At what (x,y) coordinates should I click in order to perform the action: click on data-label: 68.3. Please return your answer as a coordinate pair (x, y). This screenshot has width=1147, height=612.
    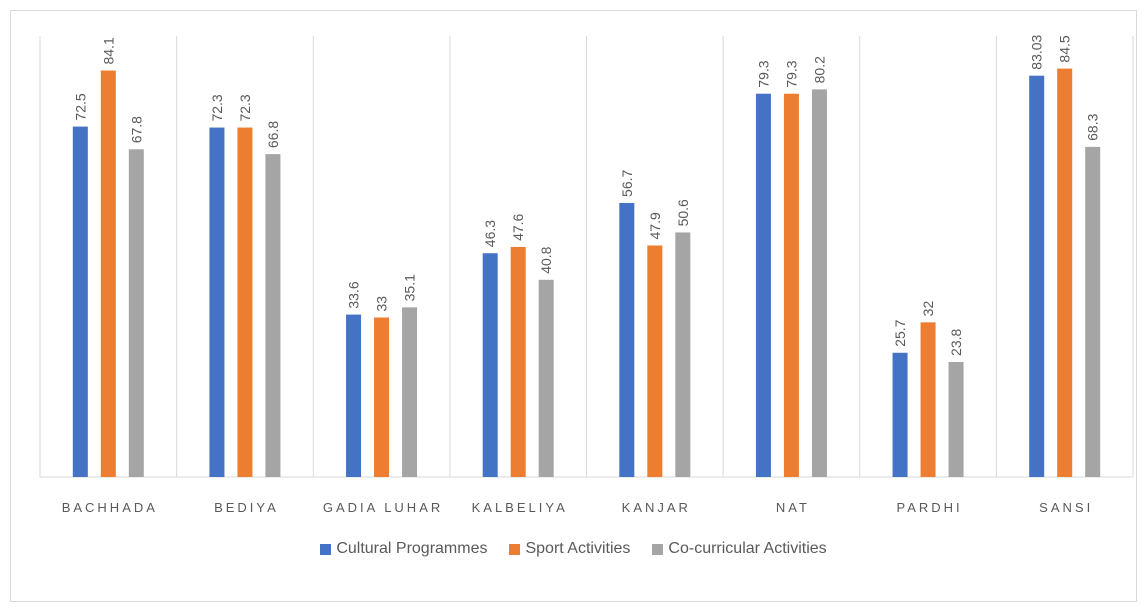
    Looking at the image, I should click on (1093, 126).